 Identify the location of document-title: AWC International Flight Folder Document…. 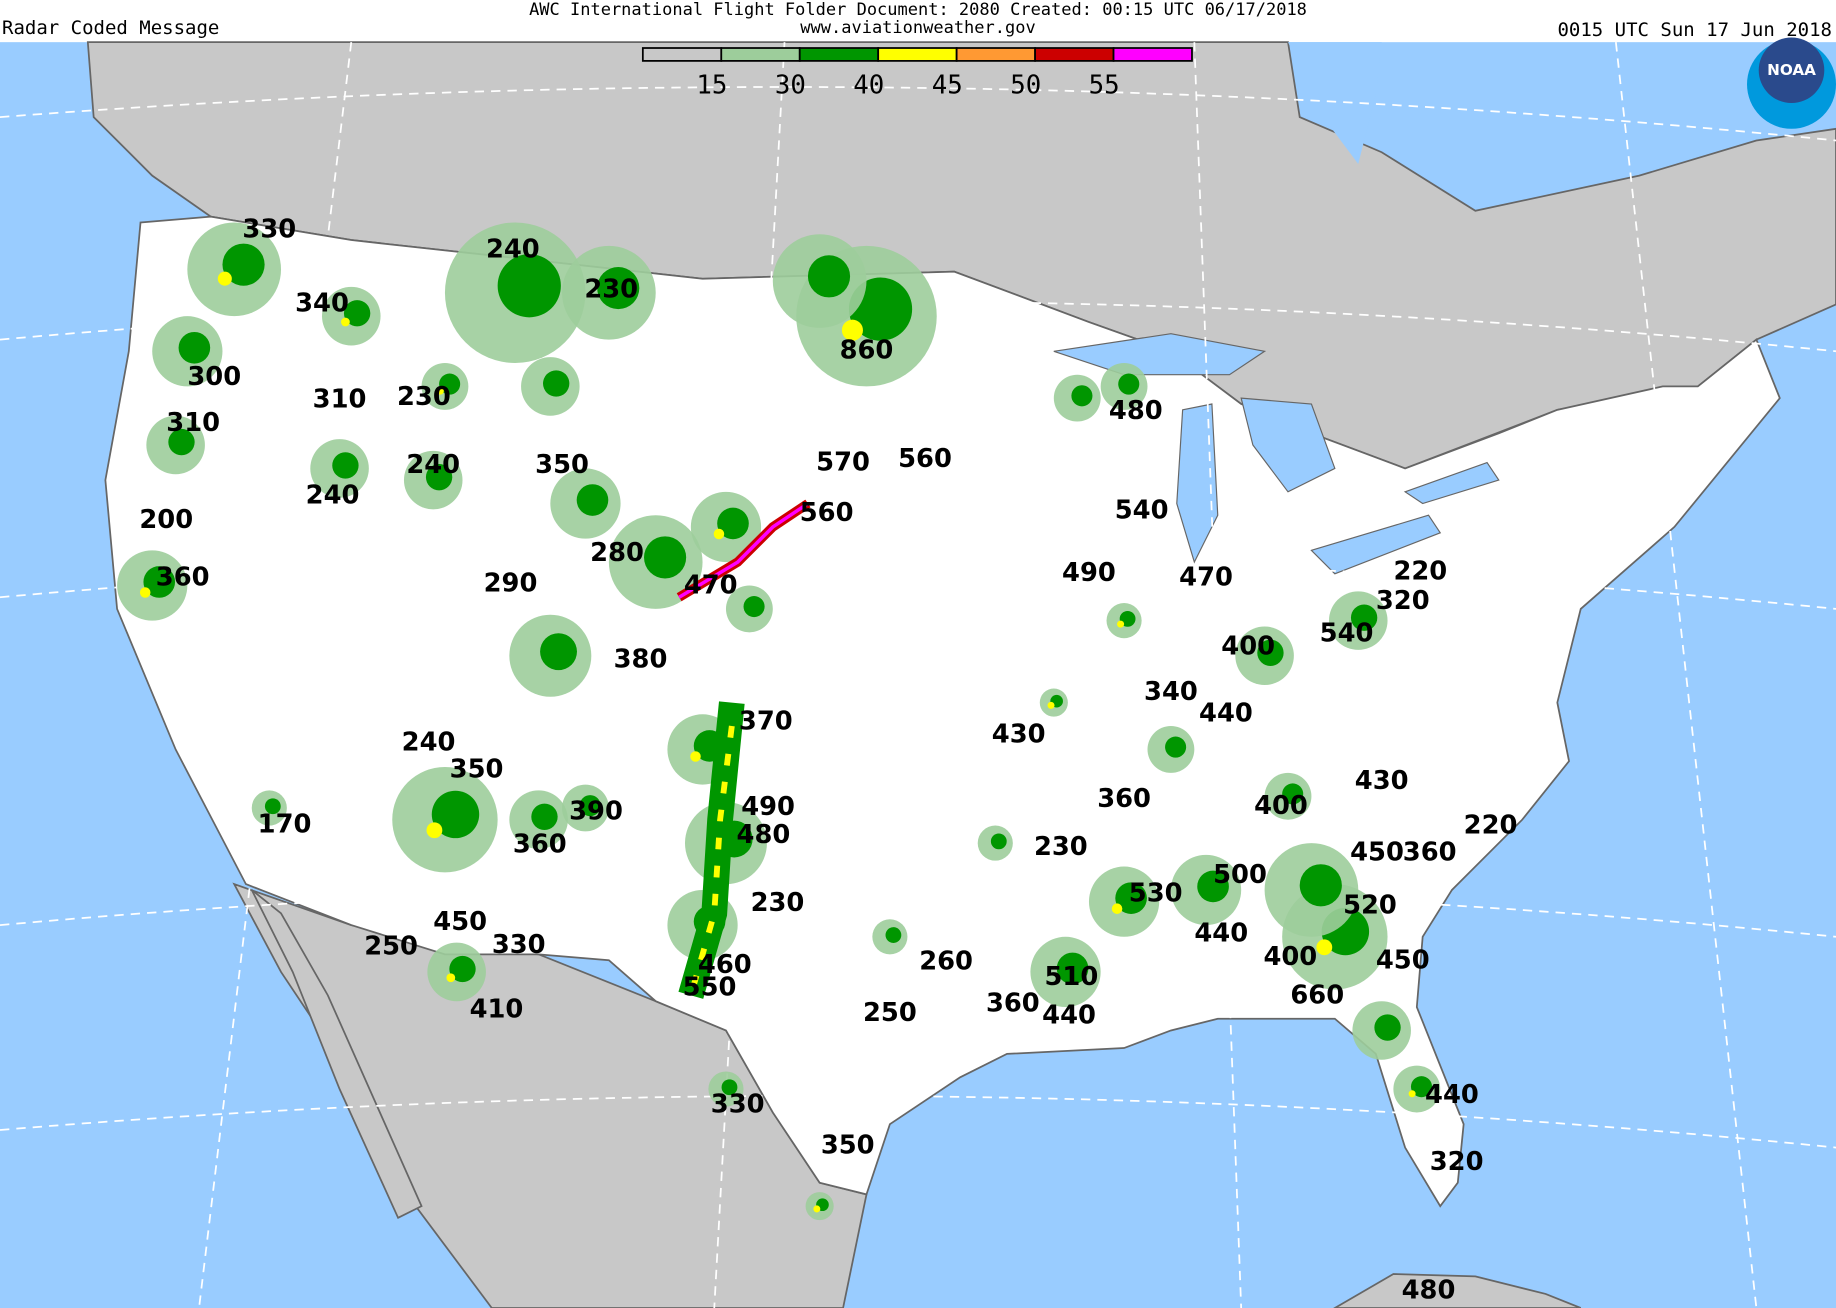
(918, 10).